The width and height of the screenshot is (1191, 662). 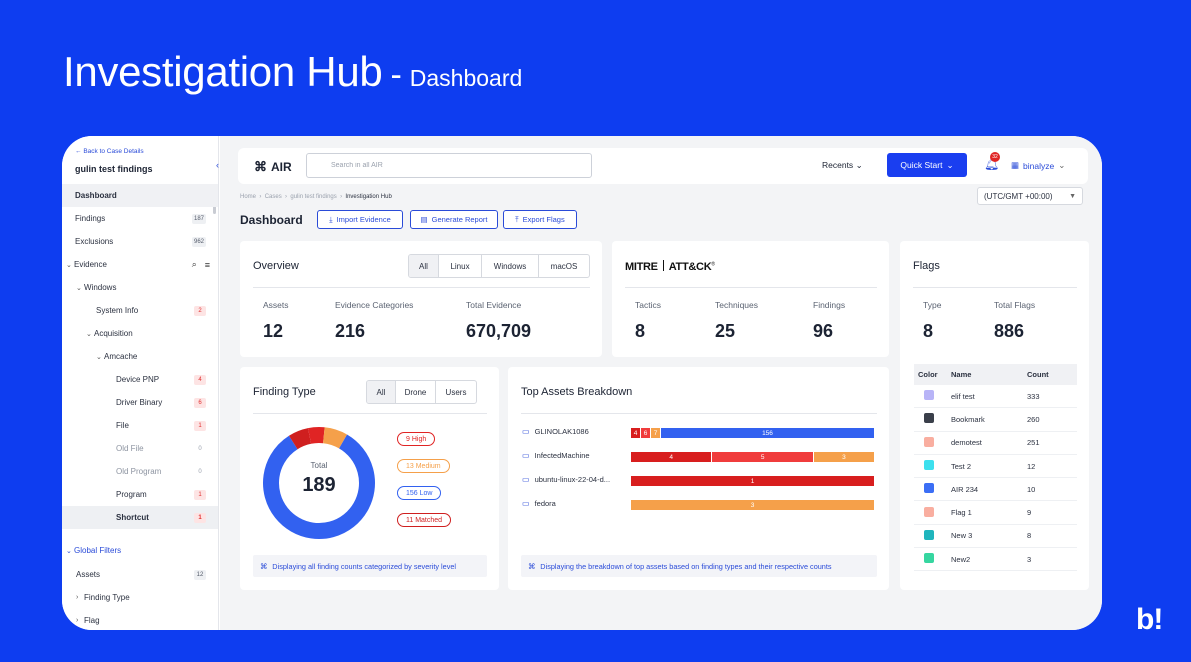 I want to click on mitre-attack-logo: MITRE ATT&CK®, so click(x=670, y=266).